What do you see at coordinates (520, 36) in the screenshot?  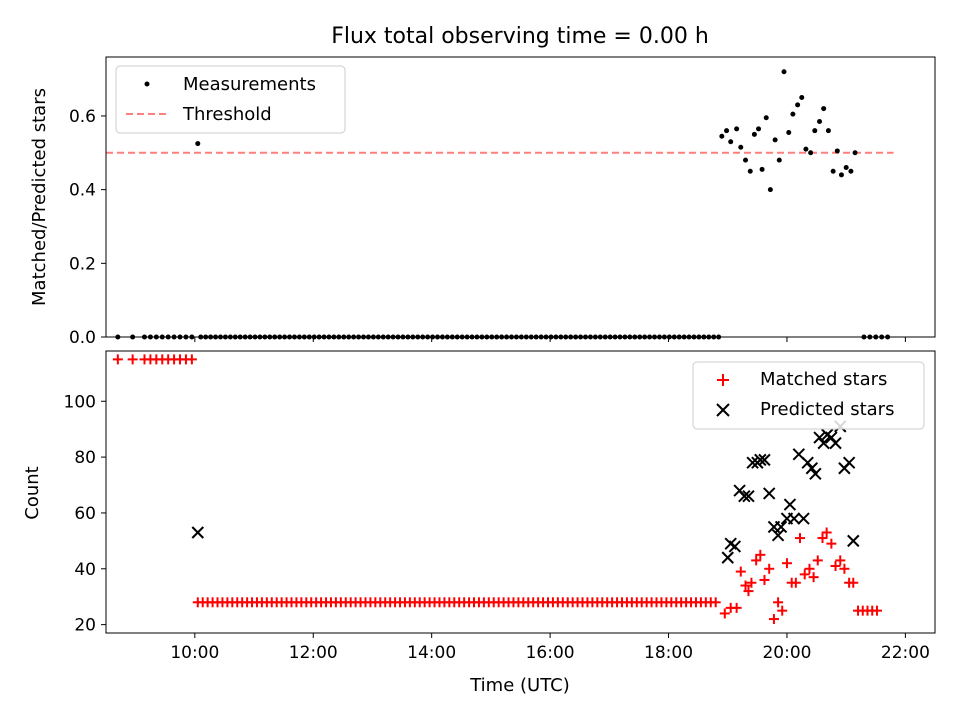 I see `chart-title: Flux total observing time = 0.00 h` at bounding box center [520, 36].